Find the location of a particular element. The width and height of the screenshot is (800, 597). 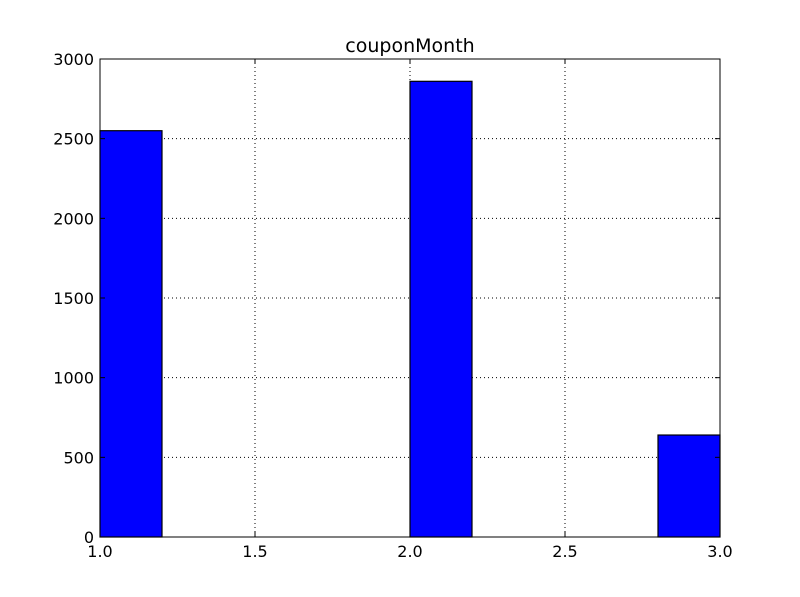

y-tick-label: 3000 is located at coordinates (73, 59).